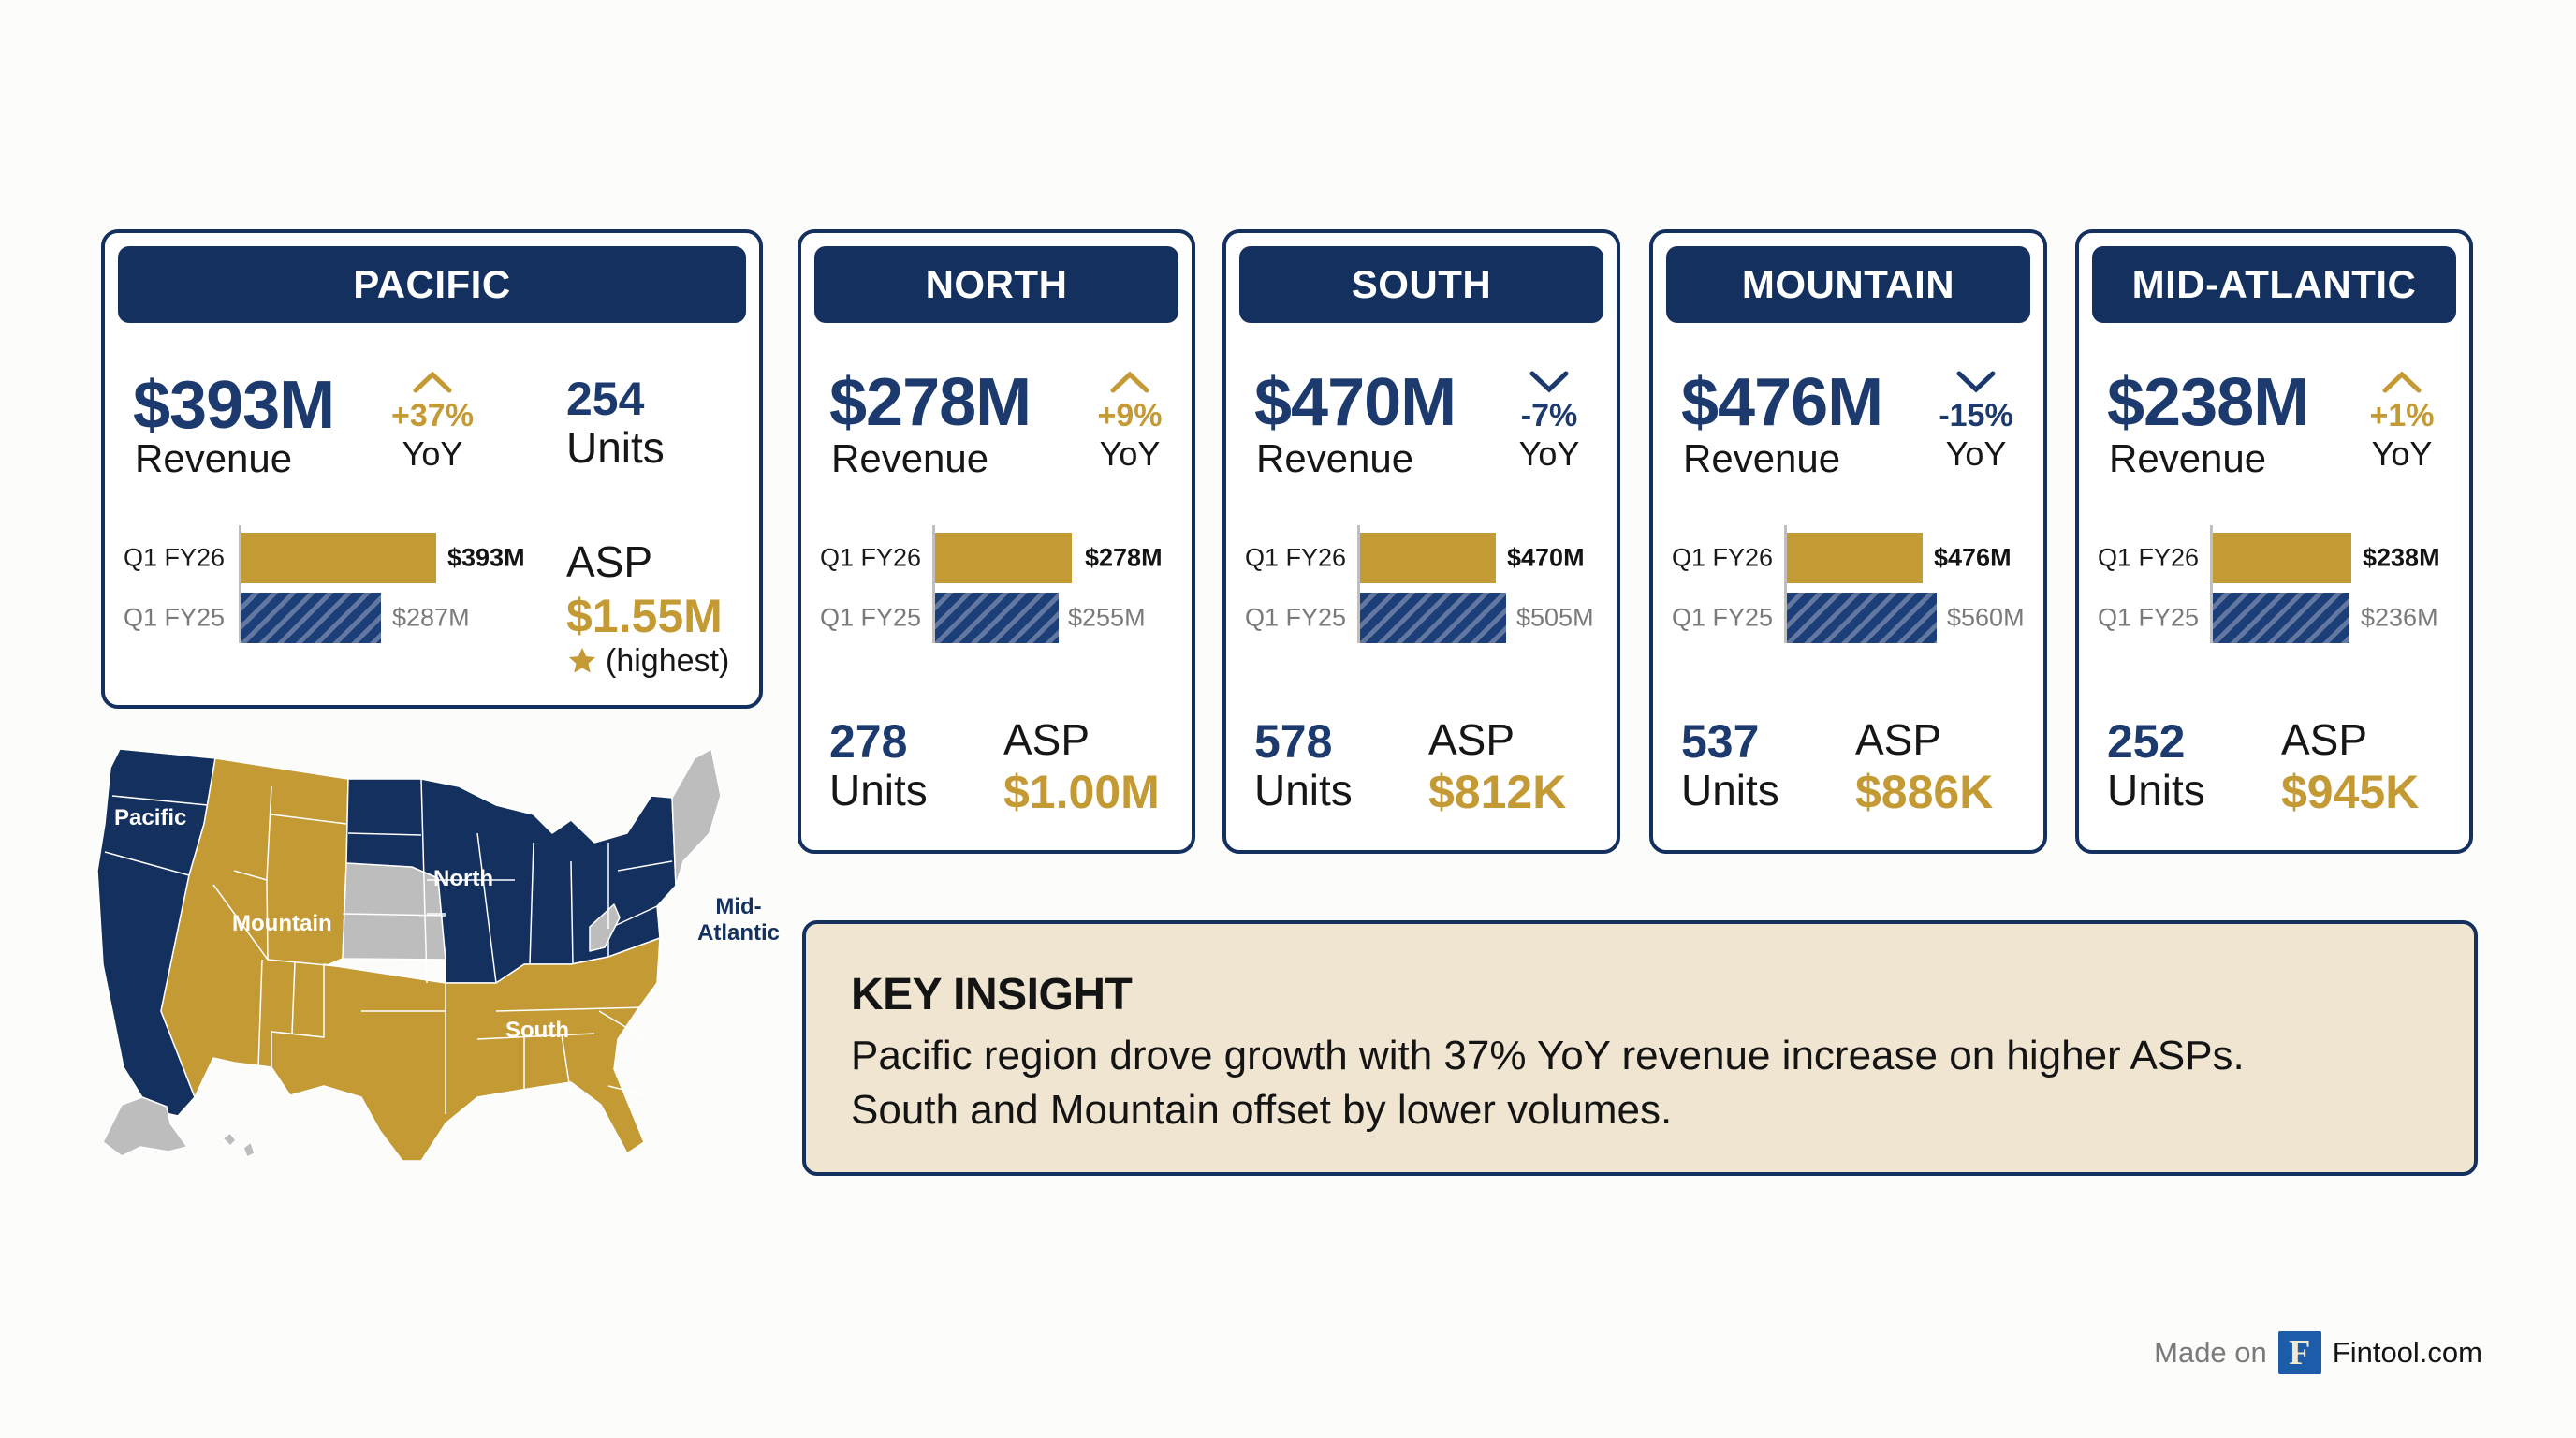  I want to click on bar-row-current: Q1 FY26 $278M, so click(1002, 558).